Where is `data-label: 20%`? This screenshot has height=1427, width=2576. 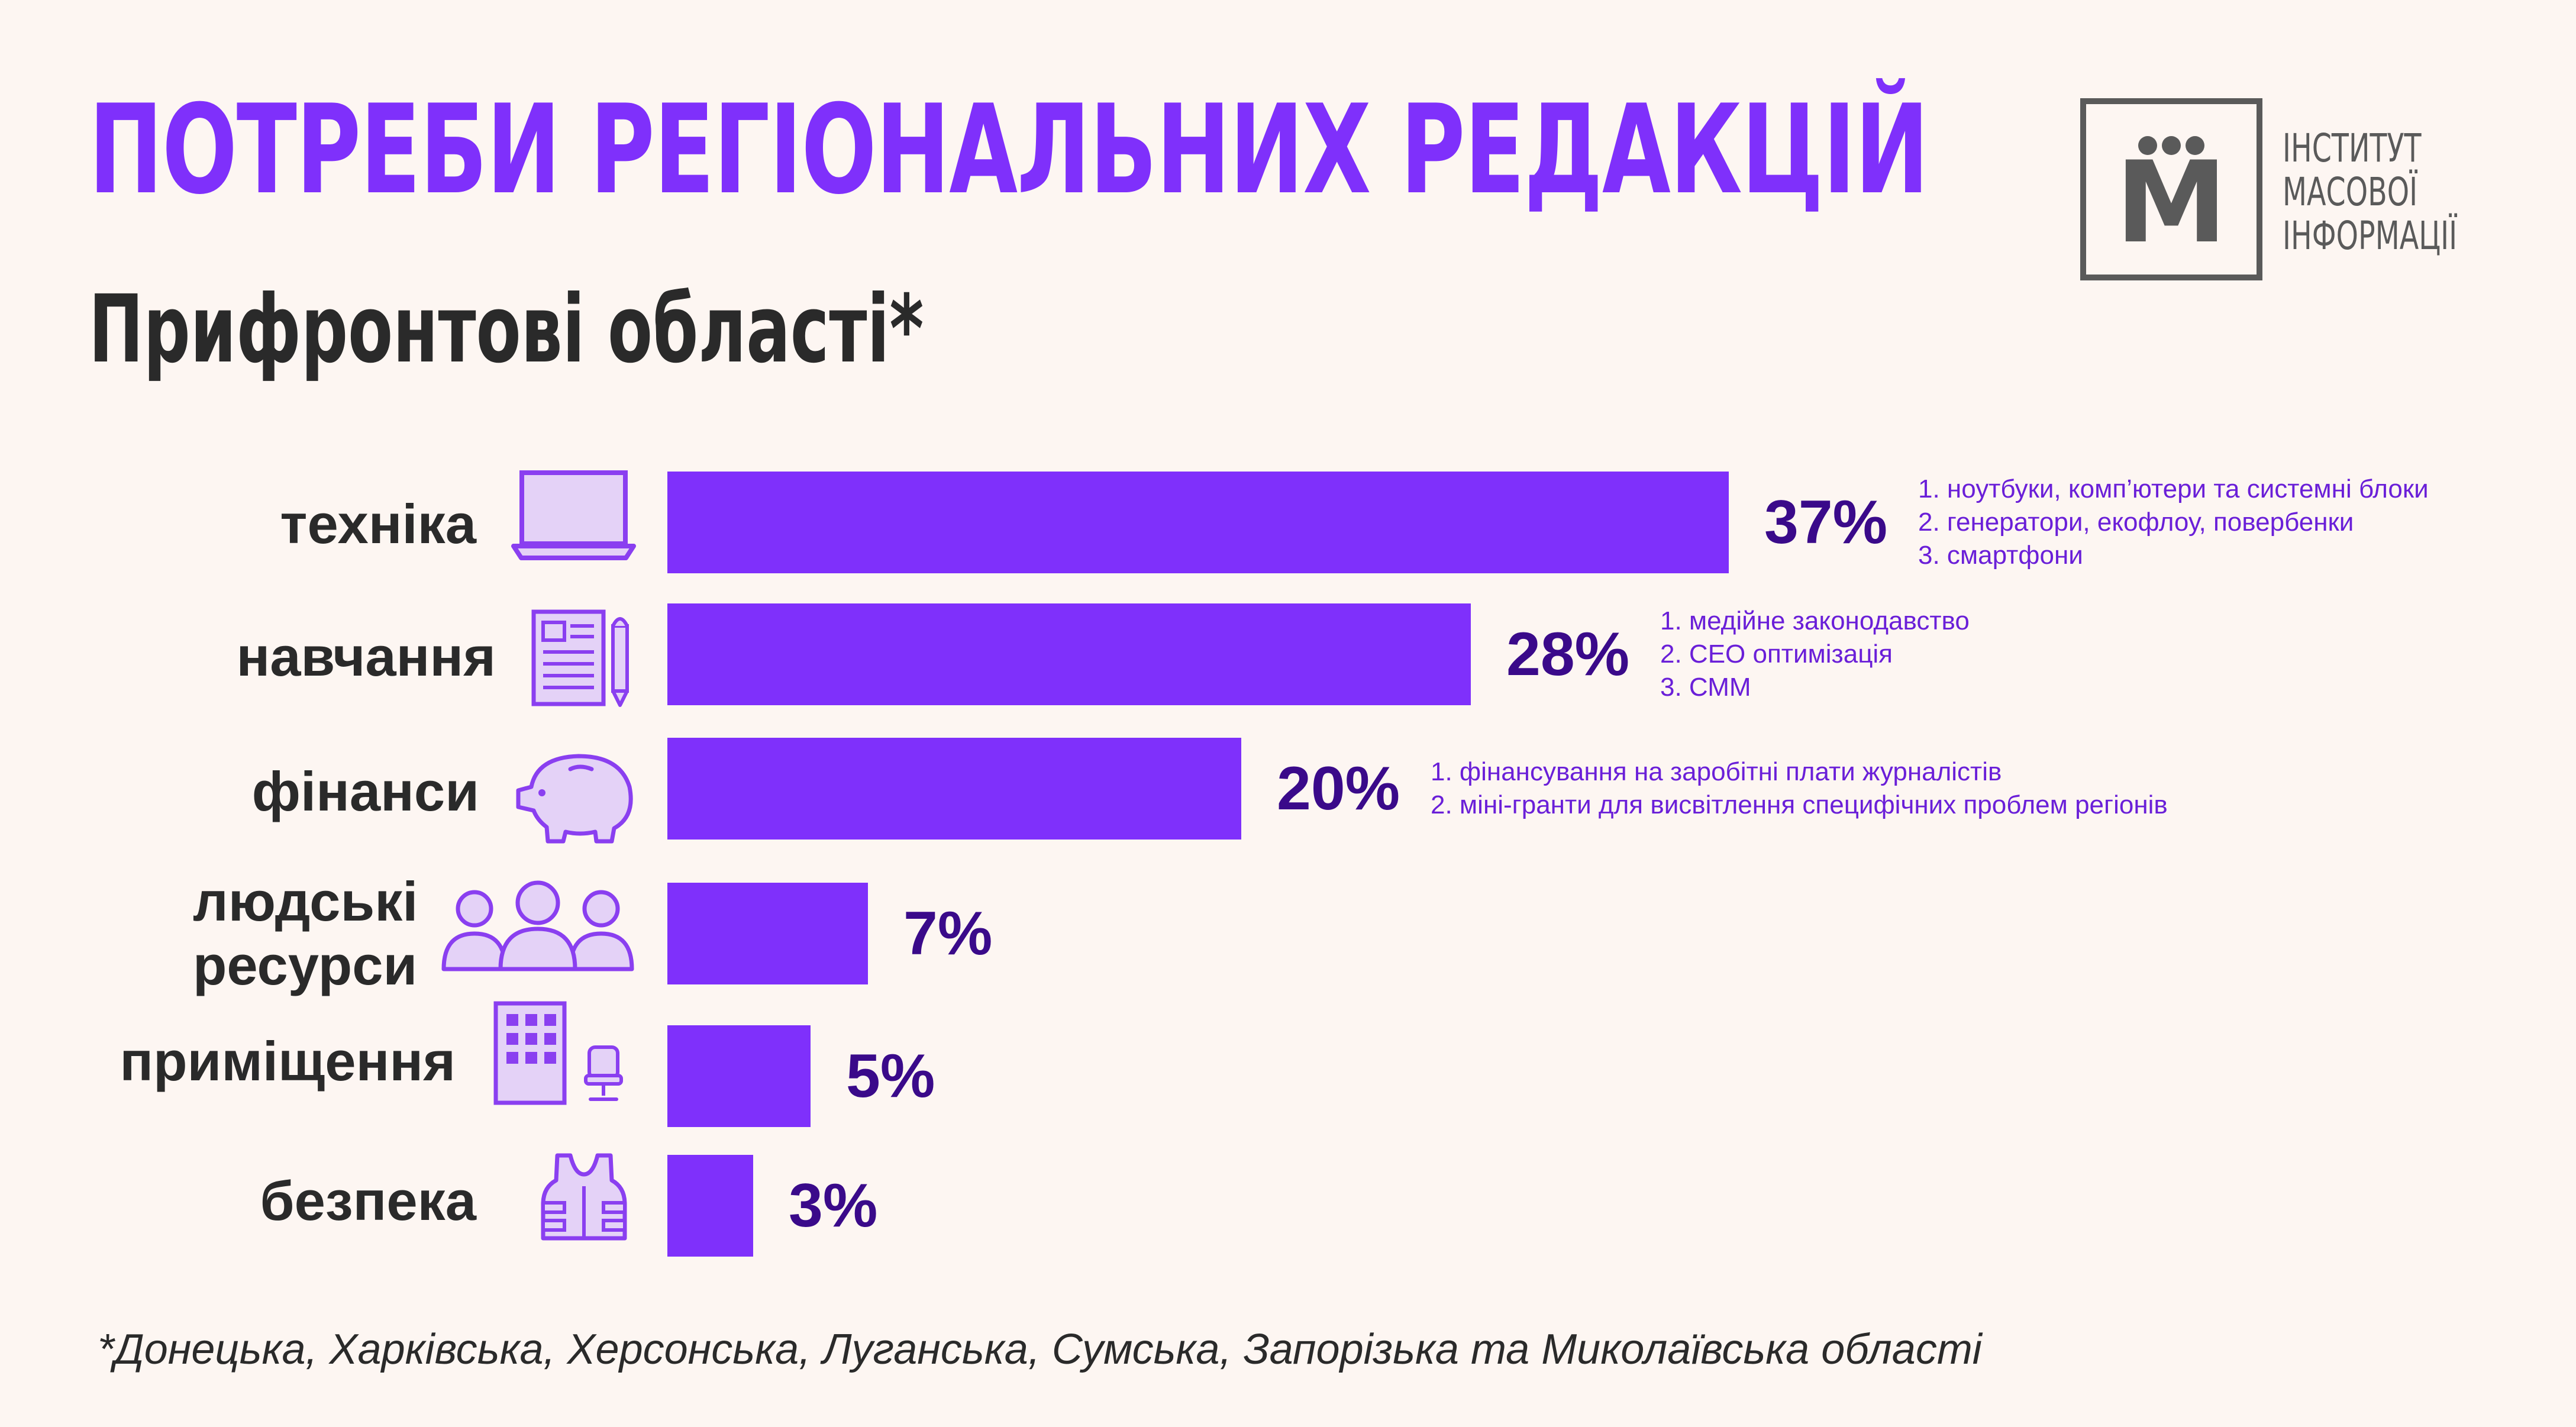 data-label: 20% is located at coordinates (1338, 788).